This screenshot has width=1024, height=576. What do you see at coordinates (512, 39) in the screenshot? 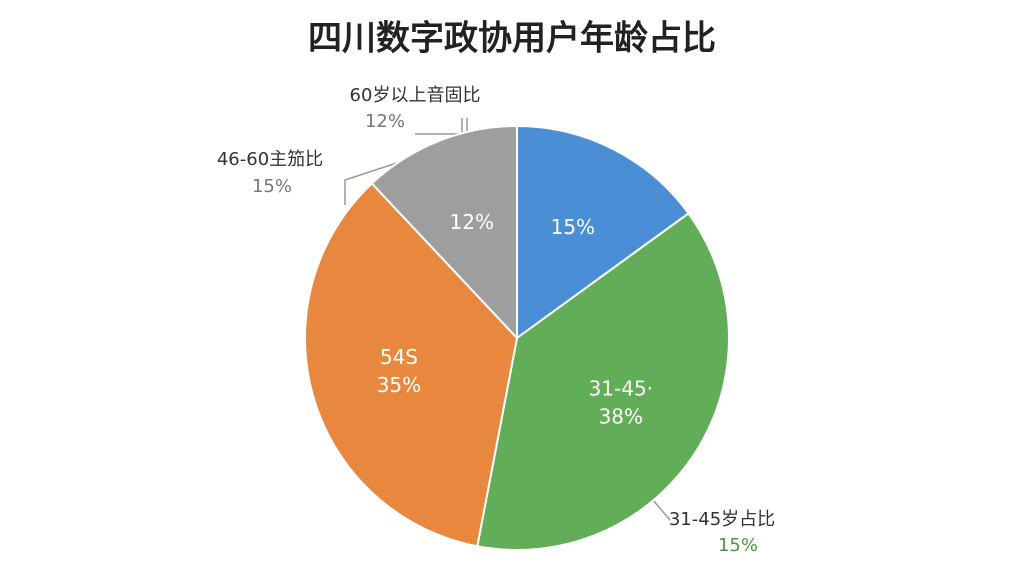
I see `chart-title: 四川数字政协用户年龄占比` at bounding box center [512, 39].